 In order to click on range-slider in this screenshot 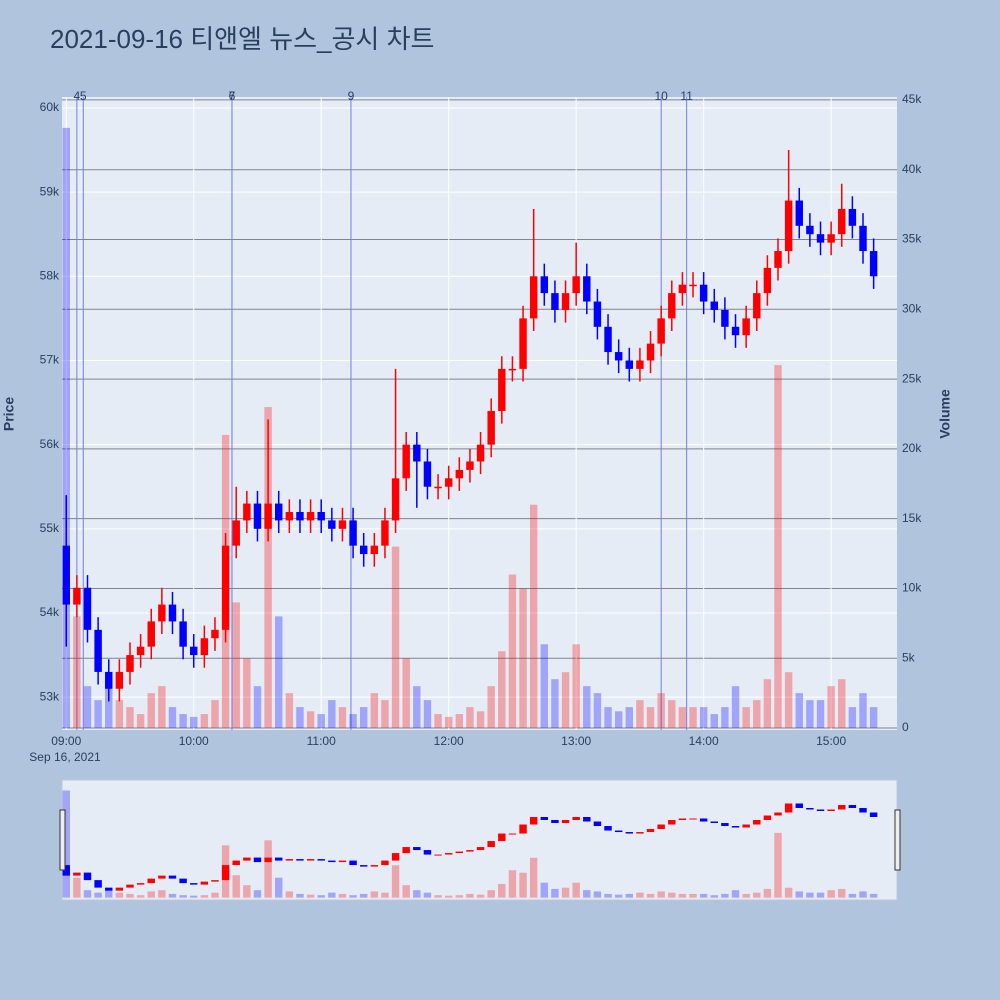, I will do `click(479, 840)`.